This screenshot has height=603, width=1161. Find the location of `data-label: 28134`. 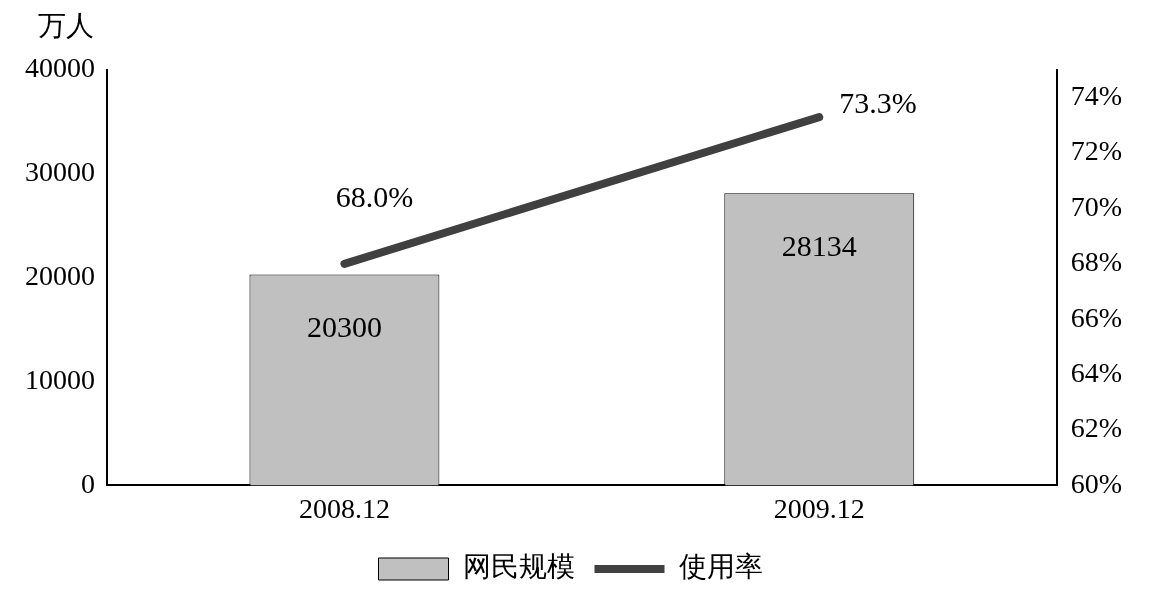

data-label: 28134 is located at coordinates (819, 246).